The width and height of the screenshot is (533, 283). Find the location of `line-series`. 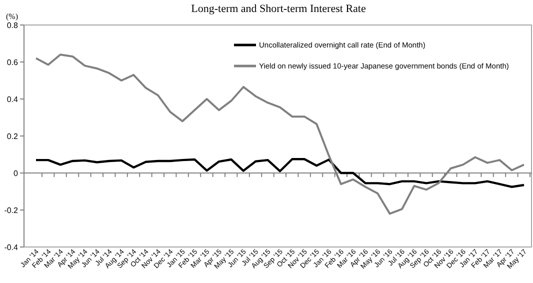

line-series is located at coordinates (280, 173).